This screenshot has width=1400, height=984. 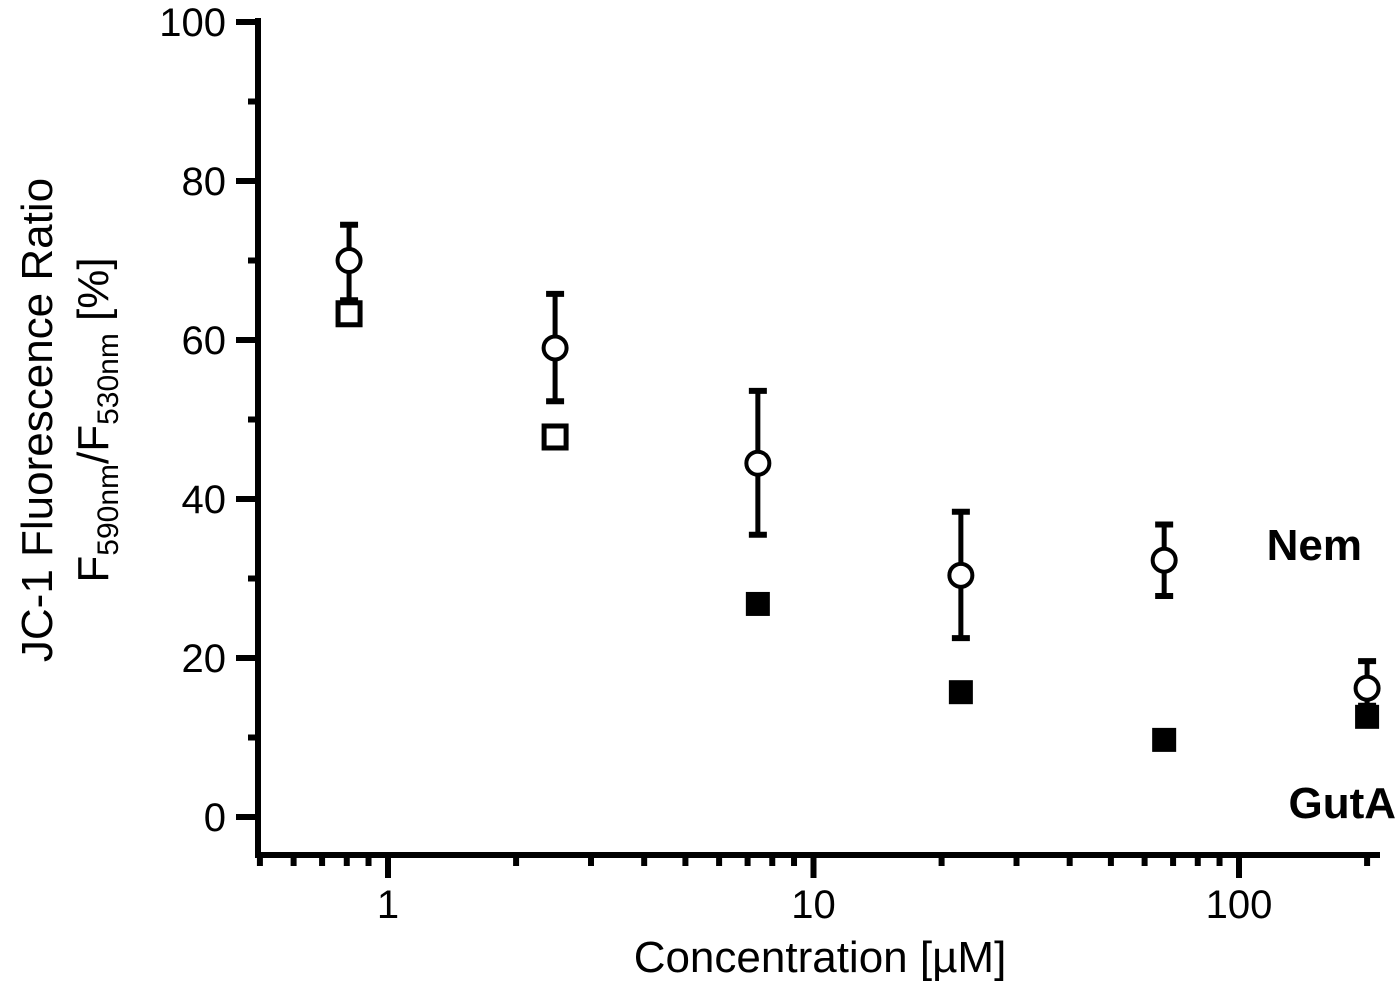 I want to click on x-axis-title: Concentration [µM], so click(x=820, y=957).